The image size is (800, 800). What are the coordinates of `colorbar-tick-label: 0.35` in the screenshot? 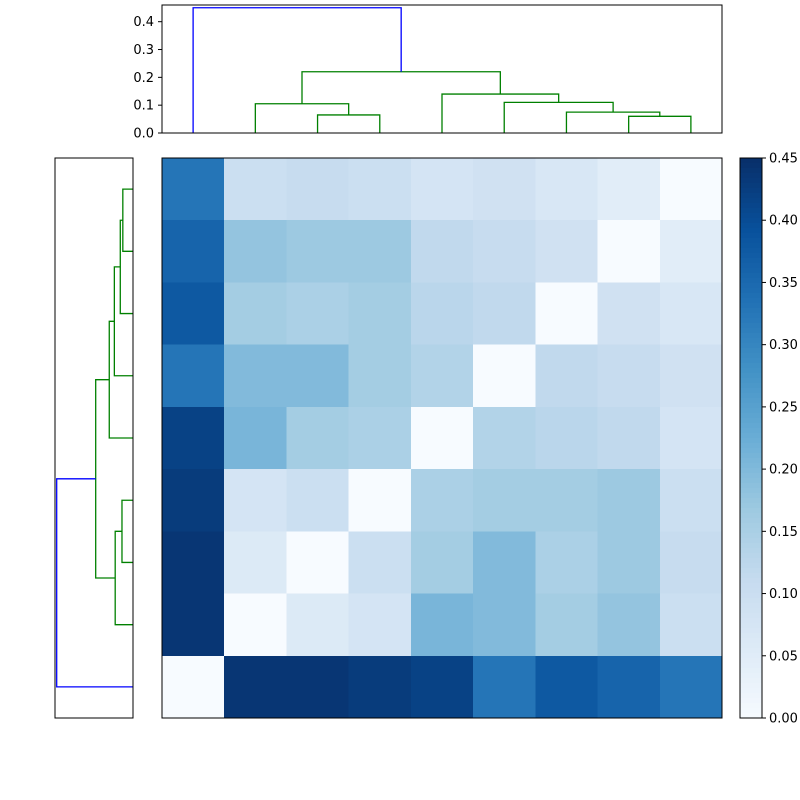 It's located at (783, 283).